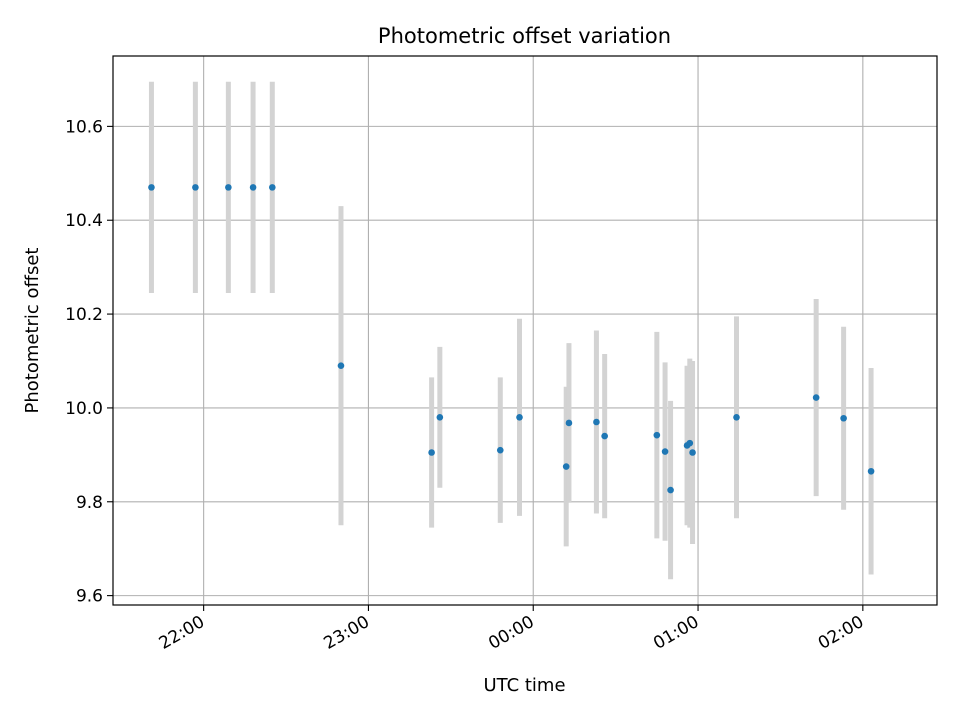 This screenshot has width=960, height=720. Describe the element at coordinates (89, 362) in the screenshot. I see `y-axis: 9.6 9.8 10.0 10.2 10.4 10.6` at that location.